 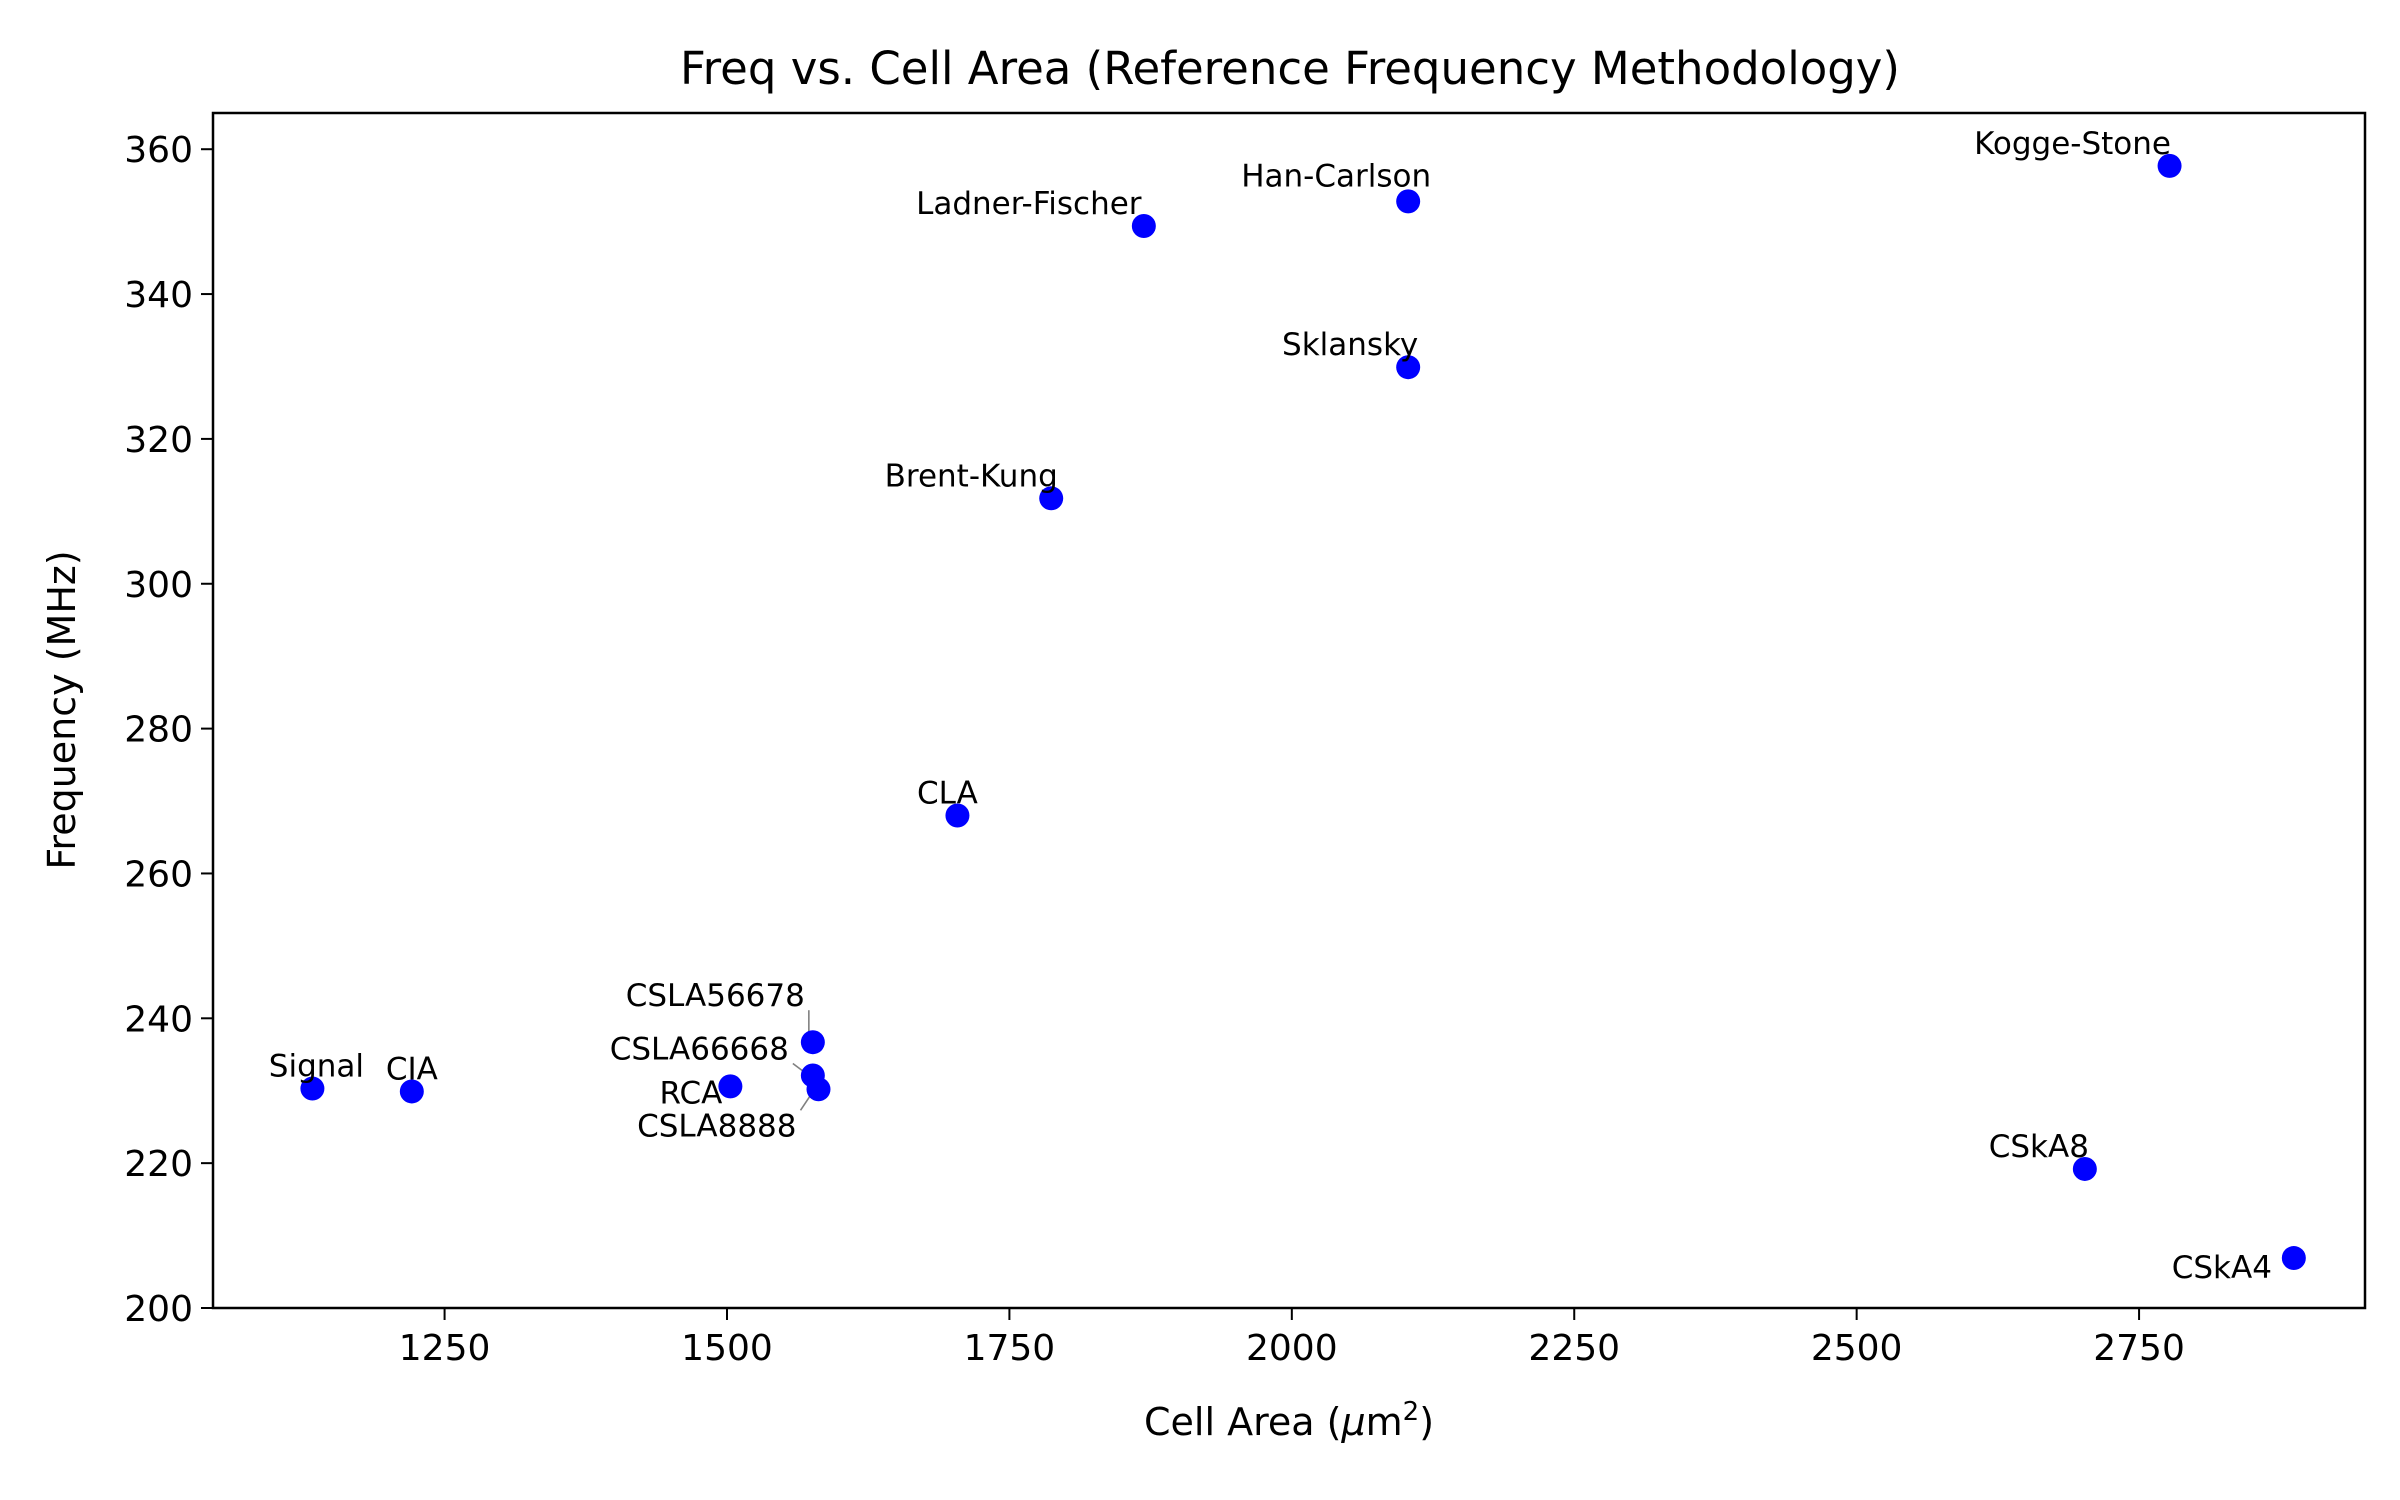 What do you see at coordinates (411, 1091) in the screenshot?
I see `point-cia` at bounding box center [411, 1091].